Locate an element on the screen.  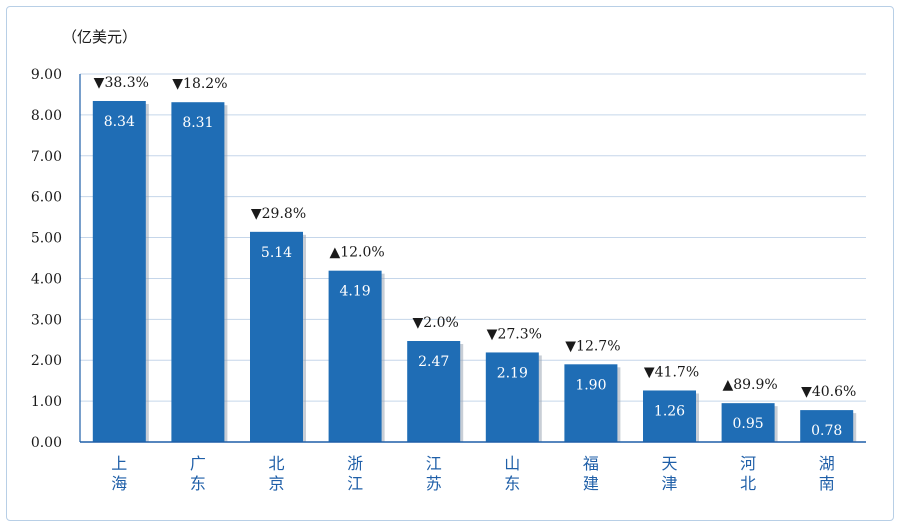
y-tick-label: 0.00 is located at coordinates (46, 443).